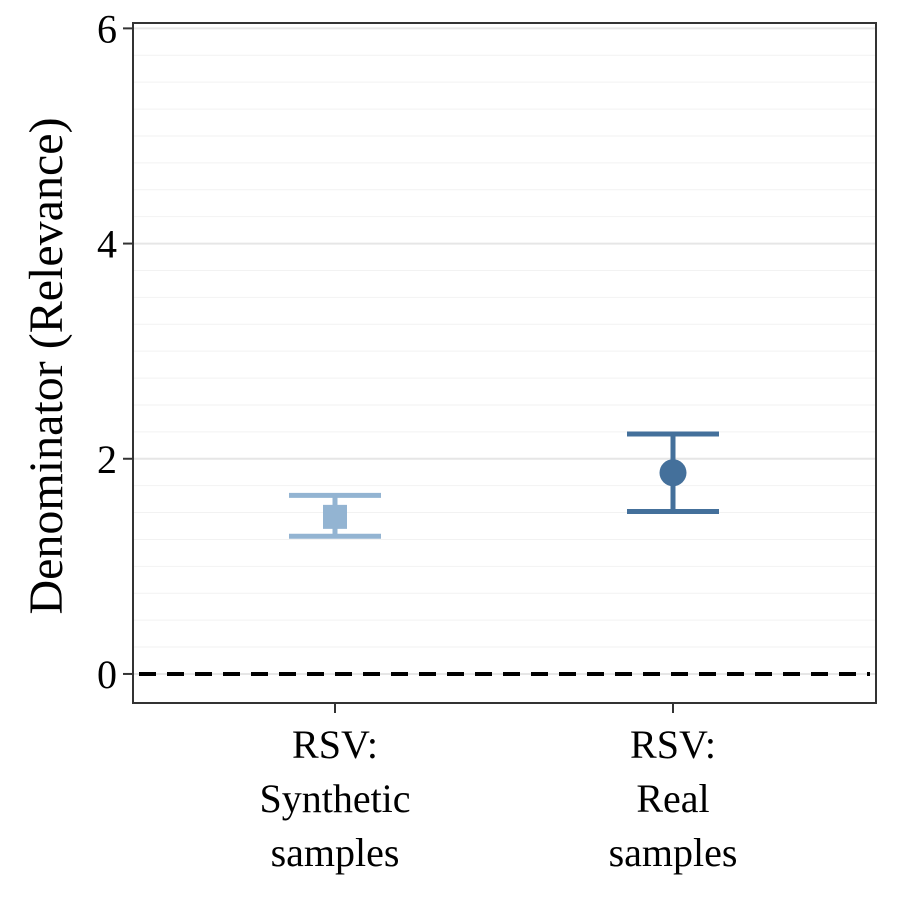  Describe the element at coordinates (498, 789) in the screenshot. I see `x-axis: RSV: Synthetic samples RSV: Real samples` at that location.